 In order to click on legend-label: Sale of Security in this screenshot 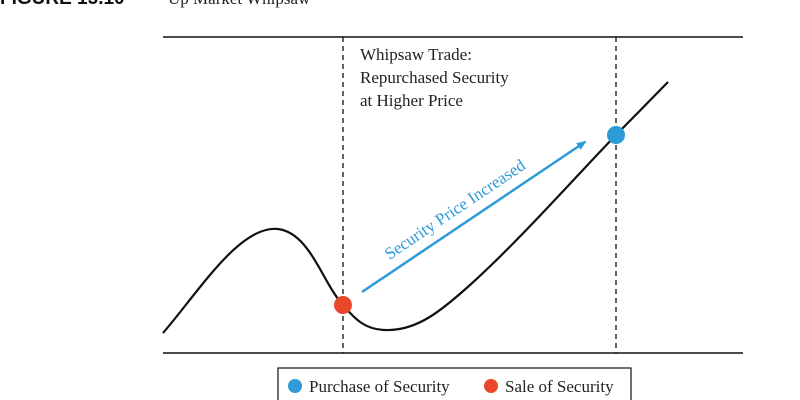, I will do `click(559, 386)`.